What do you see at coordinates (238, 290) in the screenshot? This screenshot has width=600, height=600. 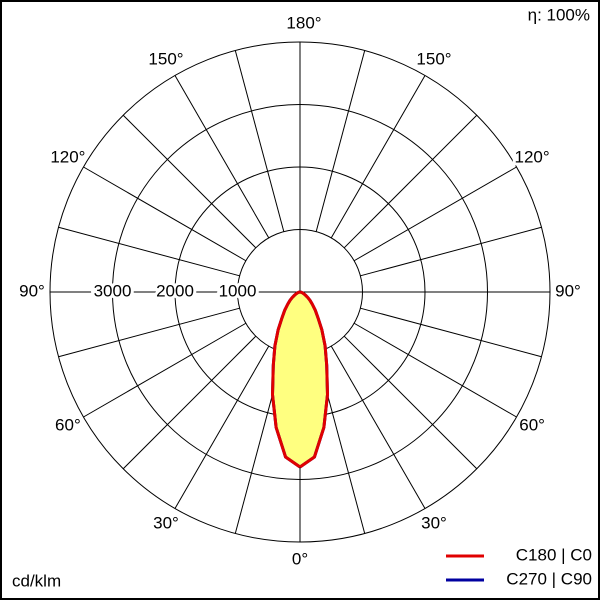 I see `r-tick-label: 1000` at bounding box center [238, 290].